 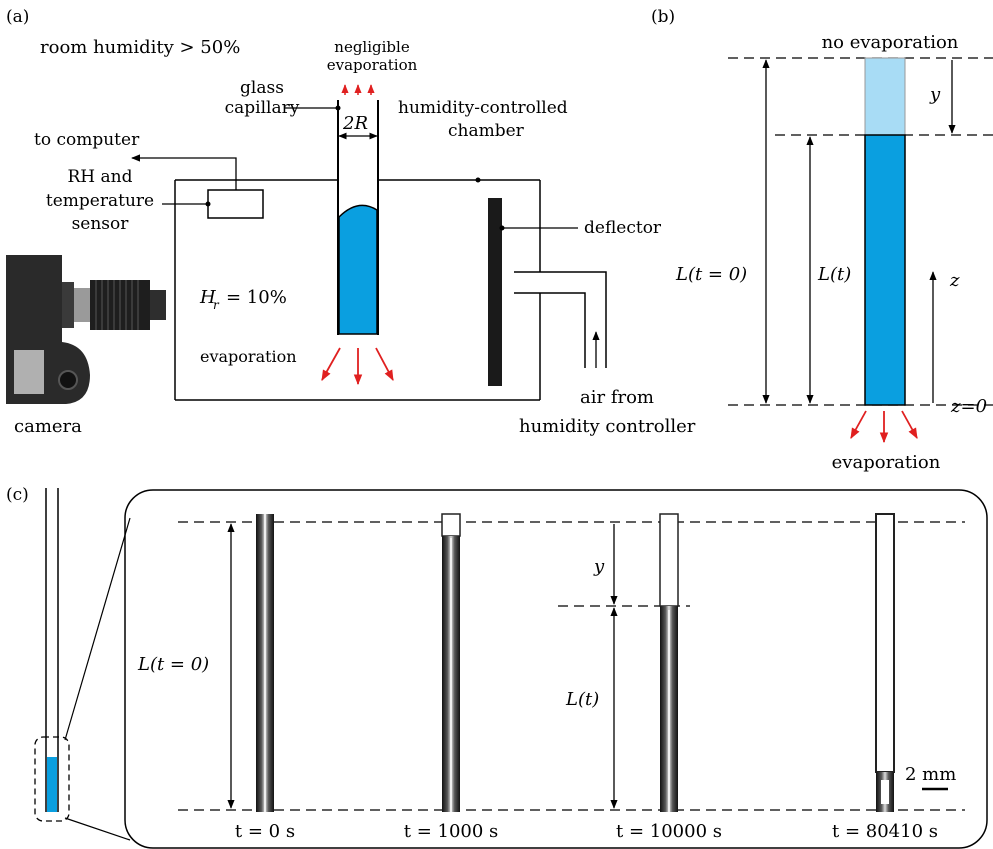 What do you see at coordinates (100, 177) in the screenshot?
I see `sensor-label-line1: RH and` at bounding box center [100, 177].